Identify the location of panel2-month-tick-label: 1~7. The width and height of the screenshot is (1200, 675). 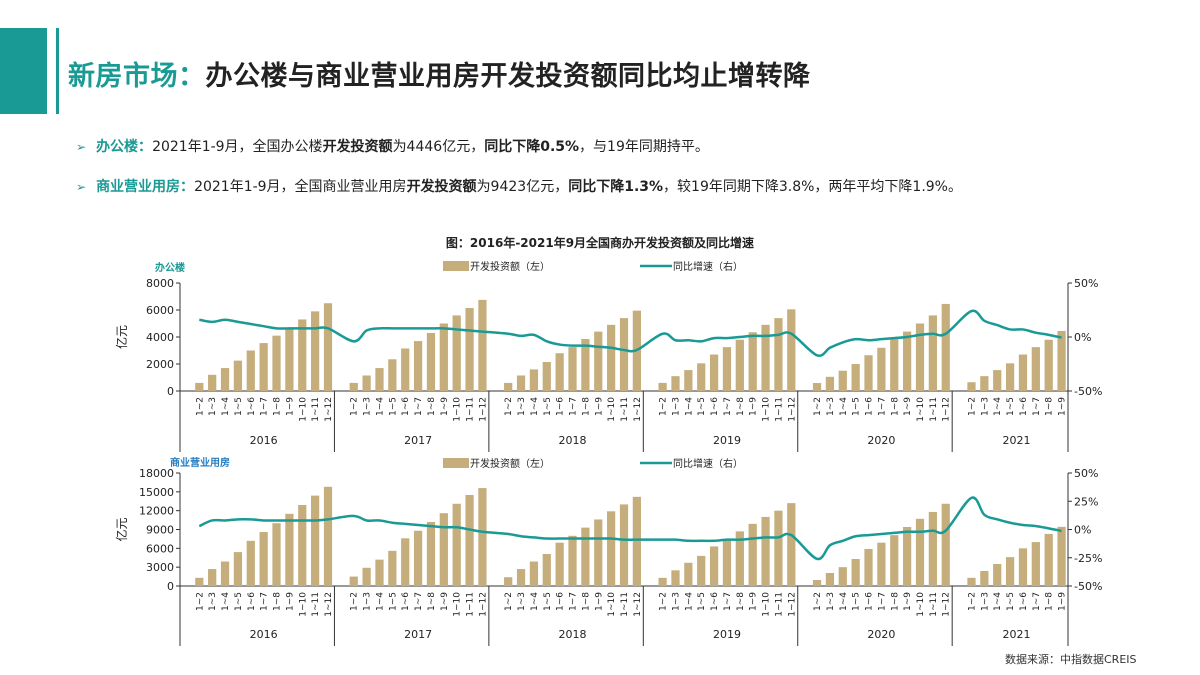
(1037, 601).